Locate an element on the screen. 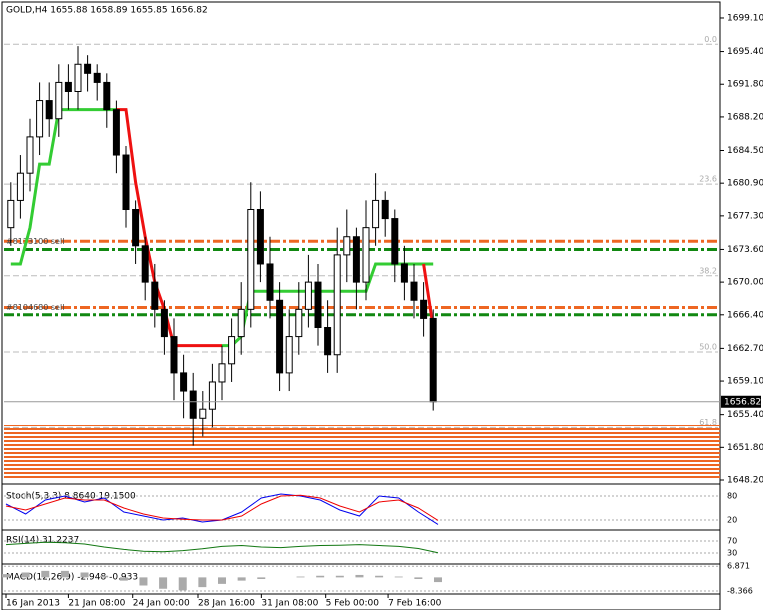  chart-title: GOLD,H4 1655.88 1658.89 1655.85 1656.82 is located at coordinates (107, 11).